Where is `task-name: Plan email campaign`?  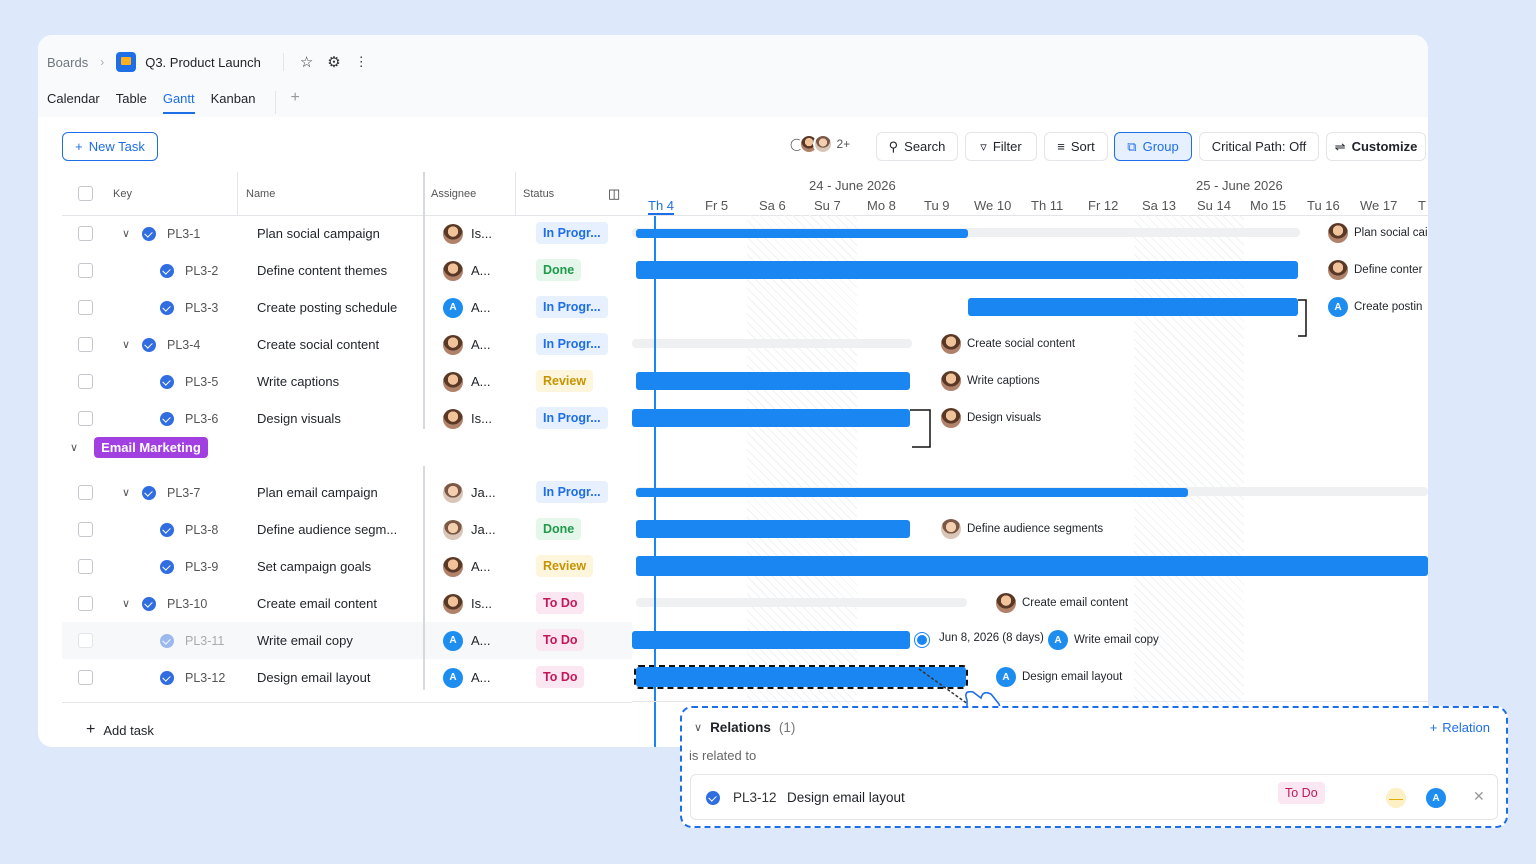
task-name: Plan email campaign is located at coordinates (317, 492).